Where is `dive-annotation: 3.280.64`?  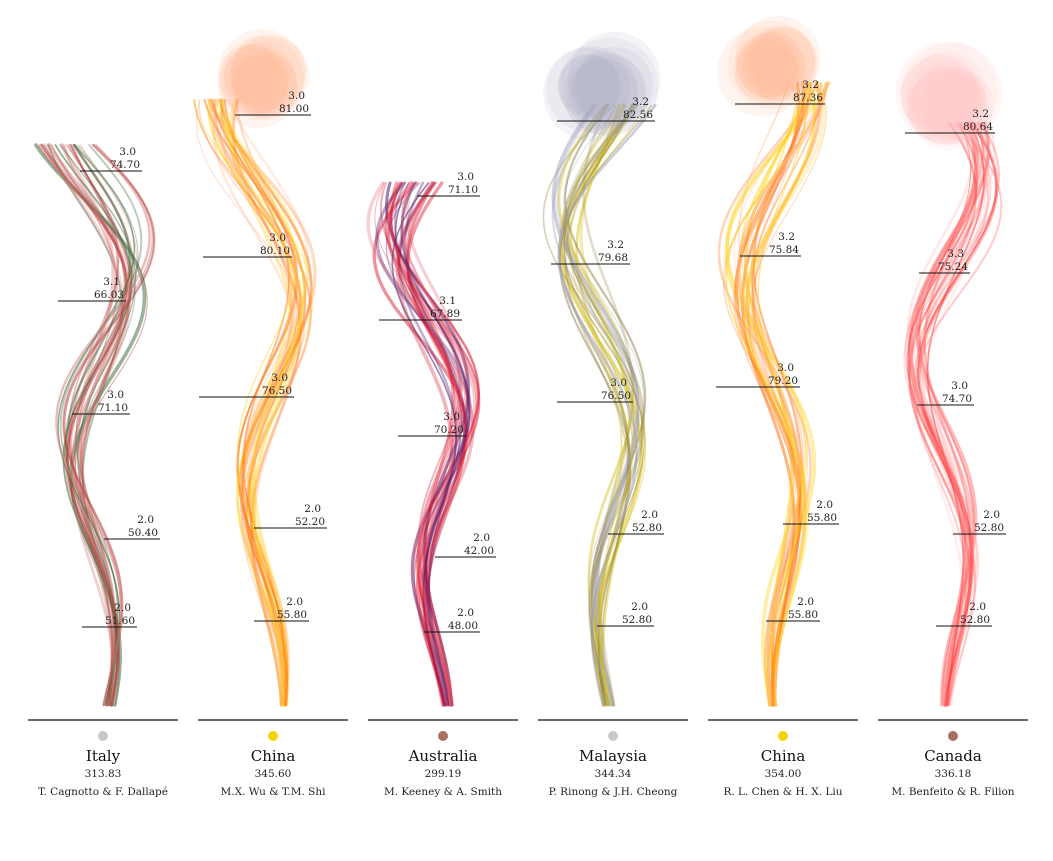 dive-annotation: 3.280.64 is located at coordinates (950, 121).